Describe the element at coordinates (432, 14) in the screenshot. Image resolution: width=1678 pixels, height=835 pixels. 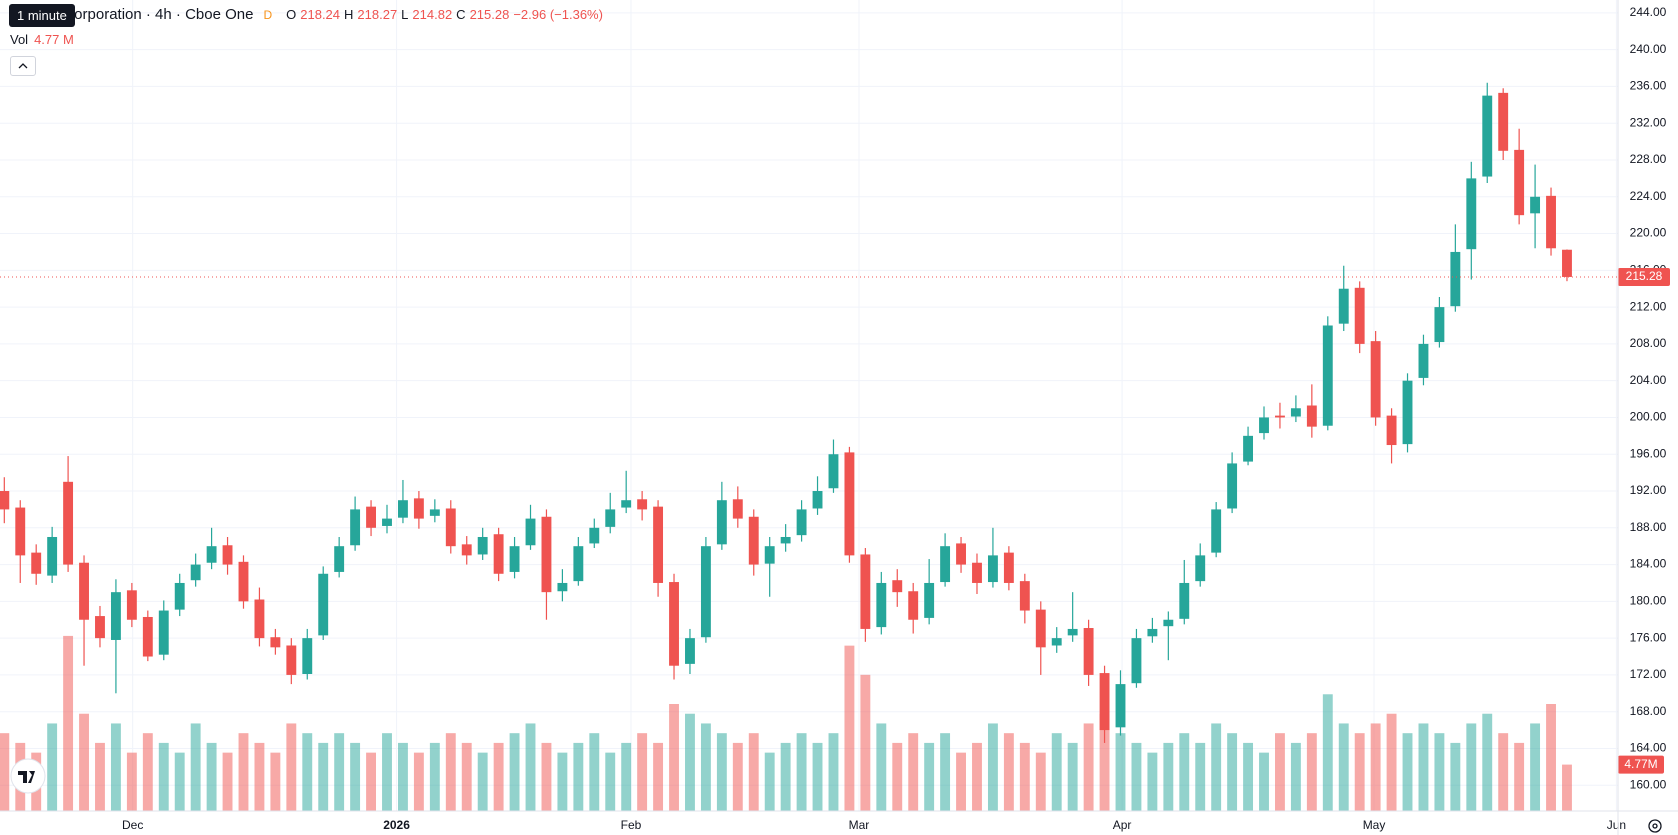
I see `low-value: 214.82` at that location.